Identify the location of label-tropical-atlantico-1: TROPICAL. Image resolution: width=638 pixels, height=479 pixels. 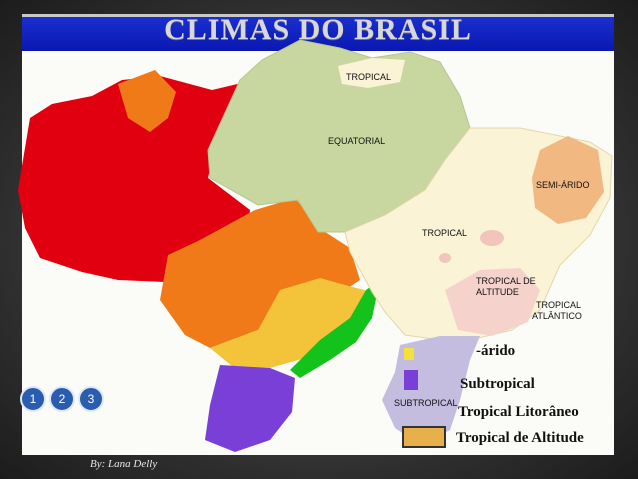
(559, 305).